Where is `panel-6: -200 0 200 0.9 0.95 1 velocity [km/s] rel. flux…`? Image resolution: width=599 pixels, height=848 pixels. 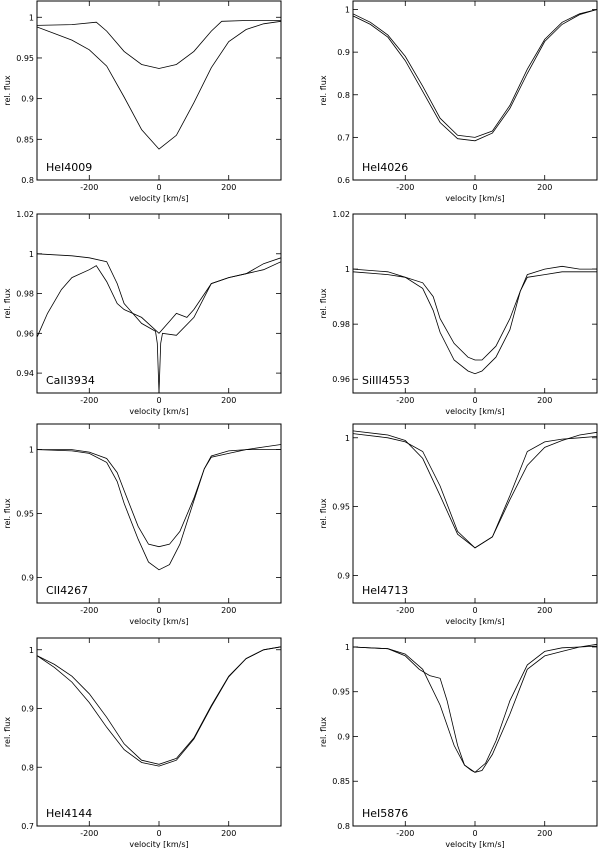 panel-6: -200 0 200 0.9 0.95 1 velocity [km/s] rel. flux… is located at coordinates (458, 524).